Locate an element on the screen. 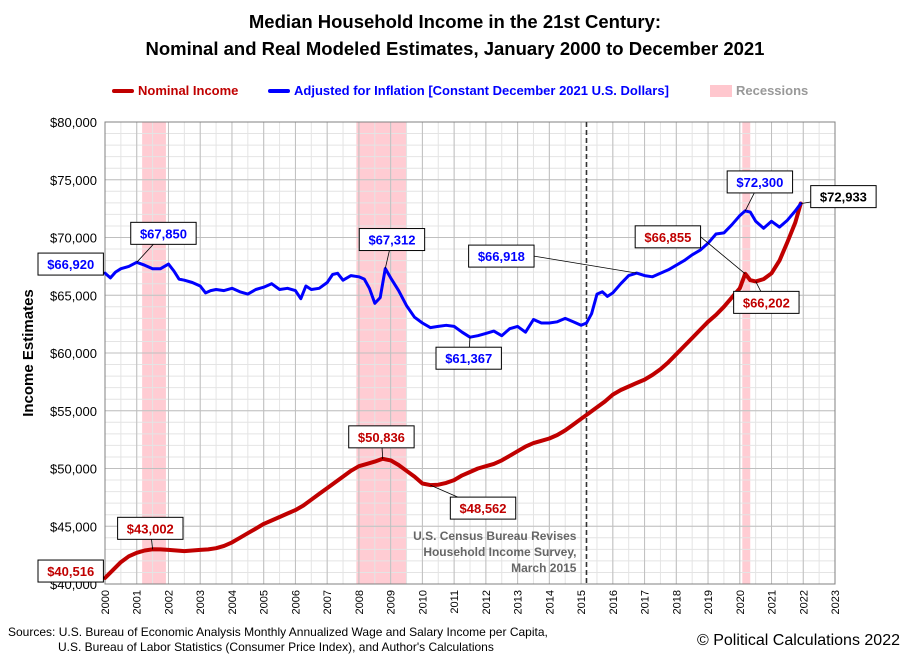 This screenshot has height=661, width=910. x-tick-label: 2016 is located at coordinates (614, 602).